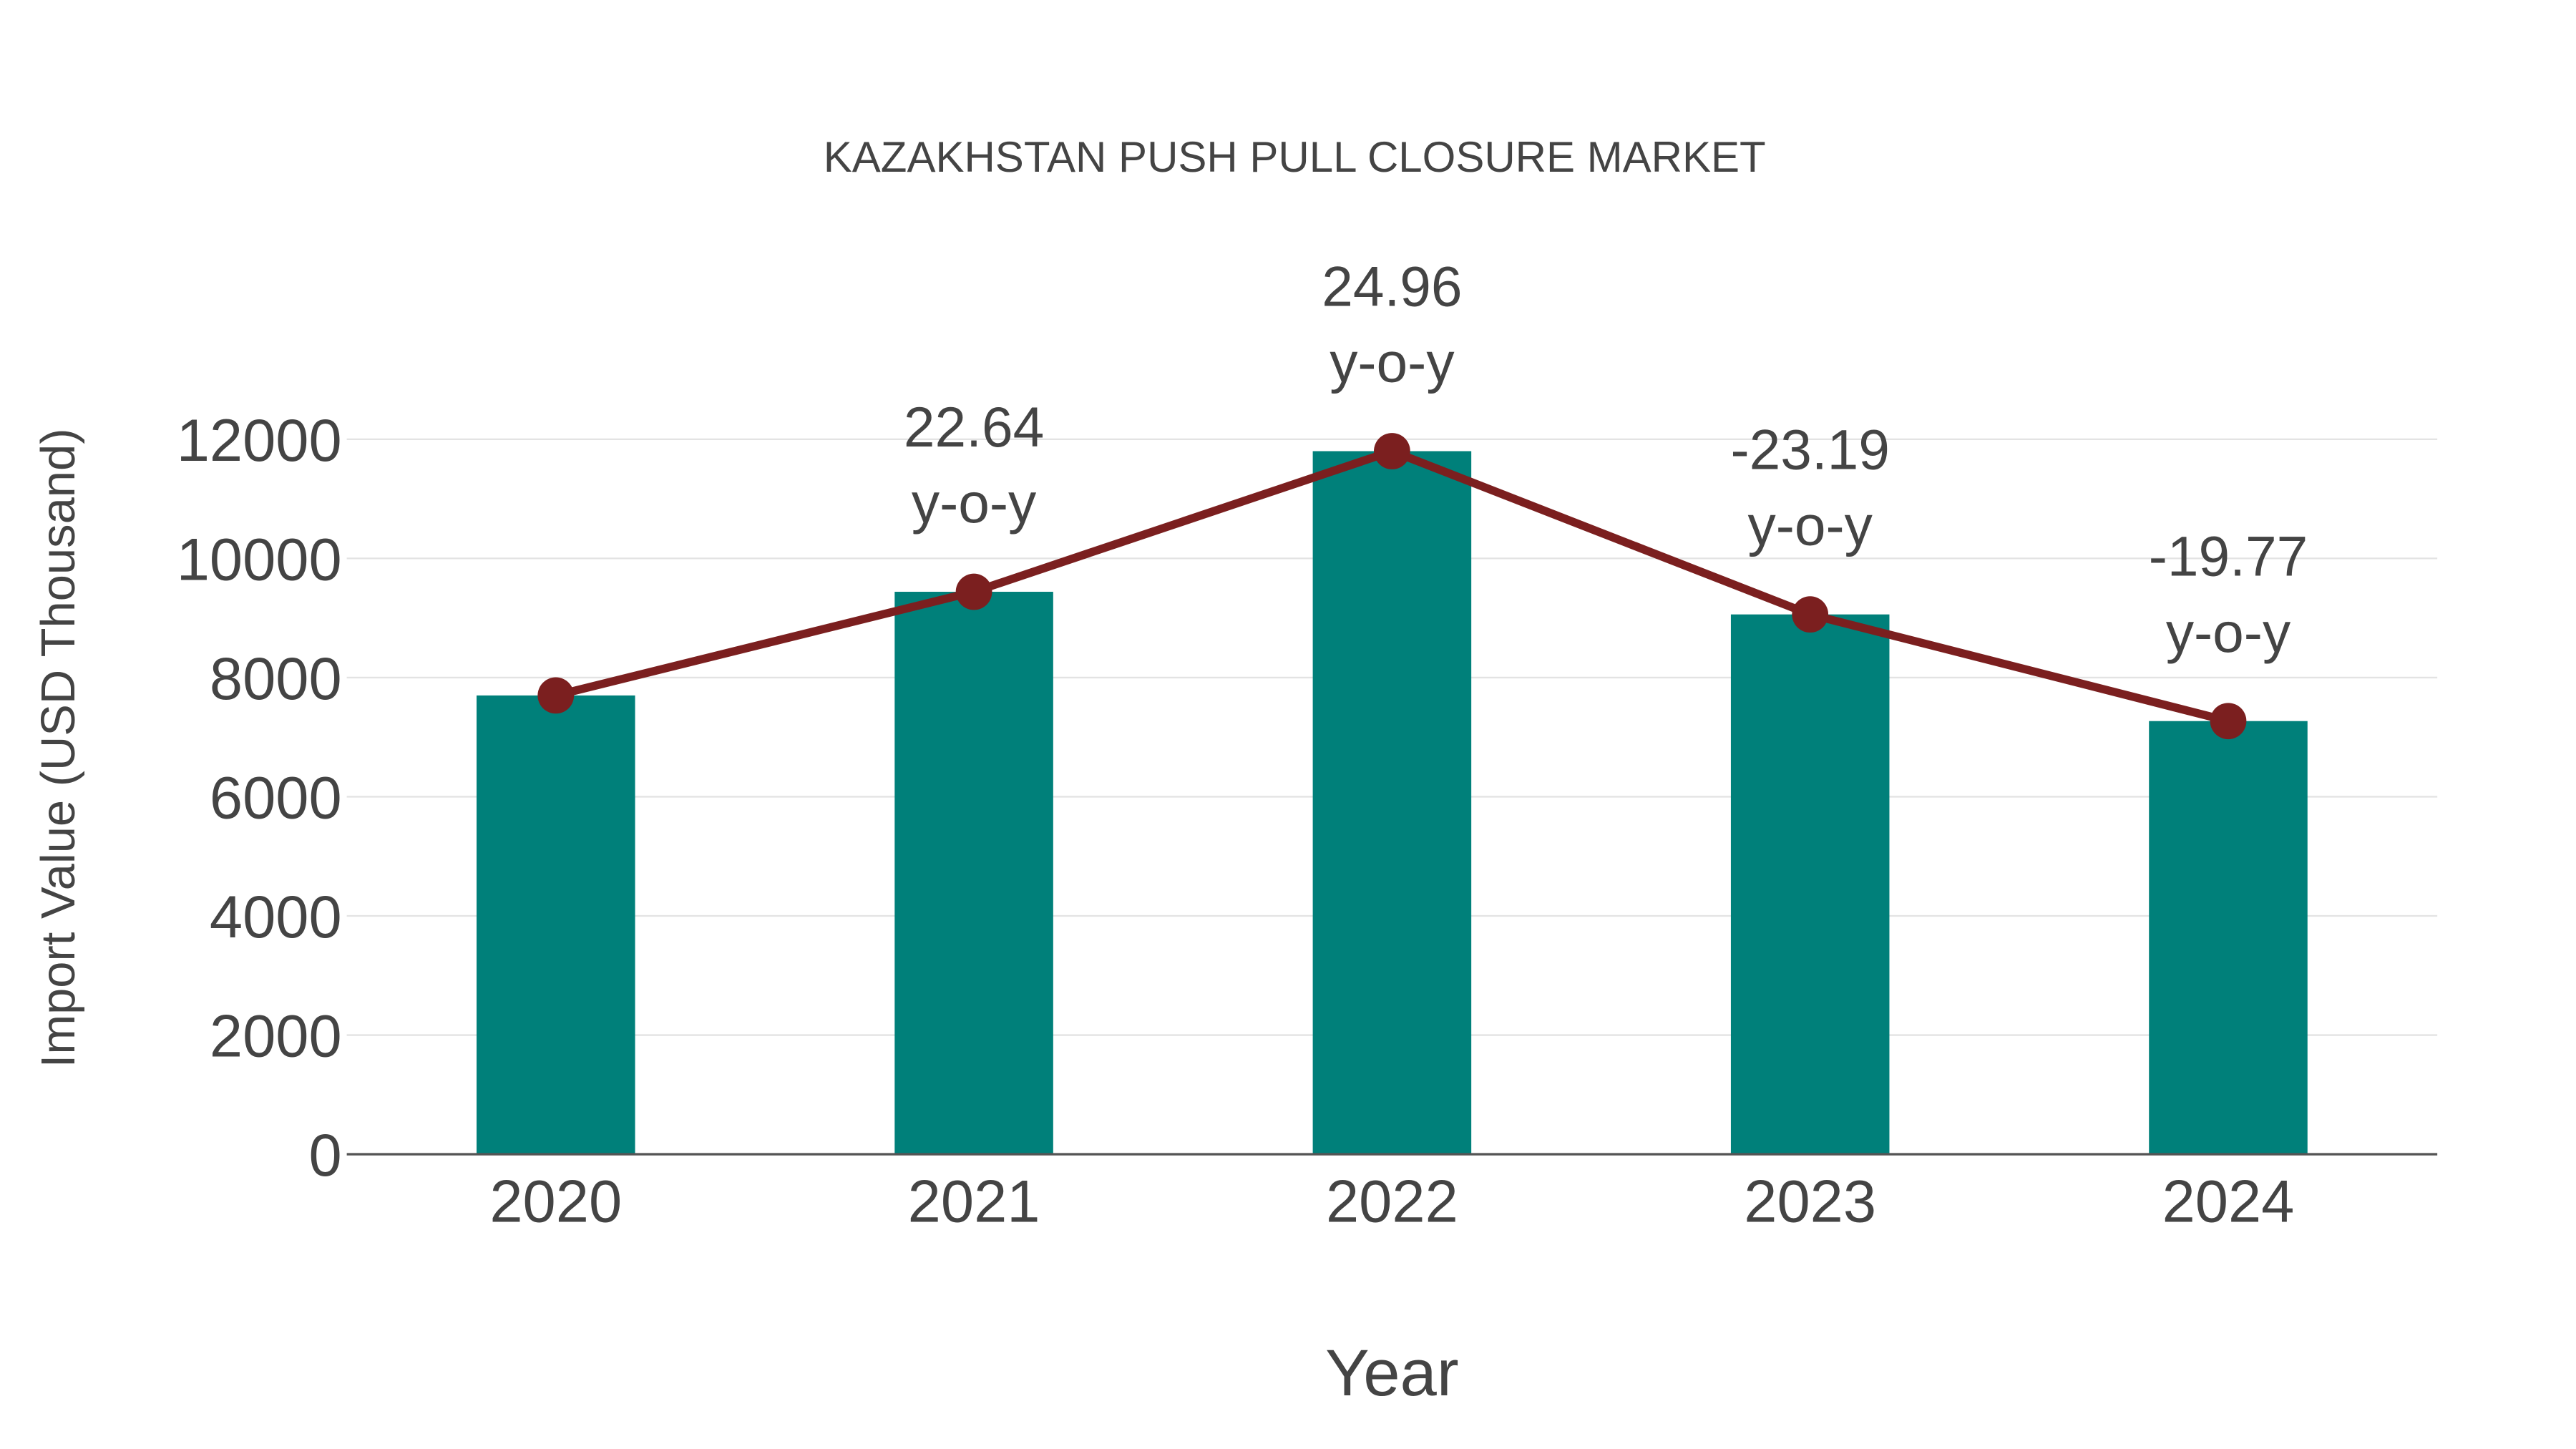 This screenshot has width=2576, height=1449. I want to click on y-tick-label: 2000, so click(276, 1036).